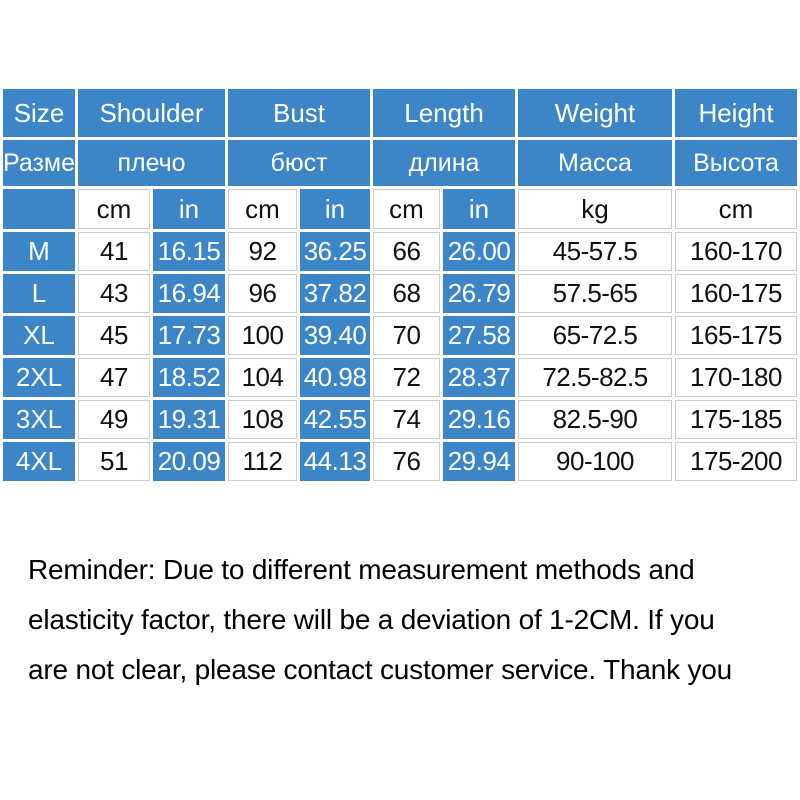 This screenshot has height=800, width=800. What do you see at coordinates (114, 419) in the screenshot?
I see `cell-shoulder-cm: 49` at bounding box center [114, 419].